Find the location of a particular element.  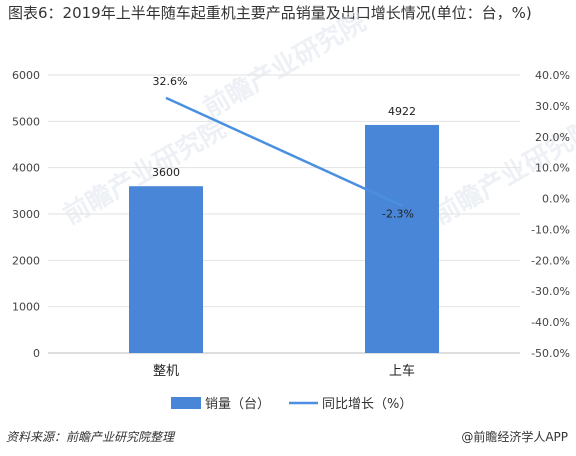

growth-line: 32.6% -2.3% is located at coordinates (283, 148).